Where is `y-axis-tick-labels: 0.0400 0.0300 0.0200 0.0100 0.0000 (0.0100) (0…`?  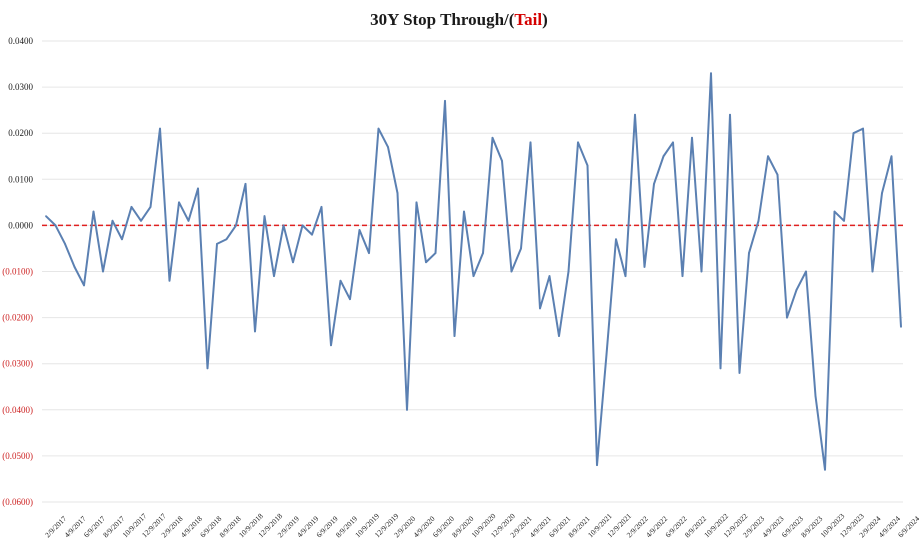 y-axis-tick-labels: 0.0400 0.0300 0.0200 0.0100 0.0000 (0.0100) (0… is located at coordinates (17, 271).